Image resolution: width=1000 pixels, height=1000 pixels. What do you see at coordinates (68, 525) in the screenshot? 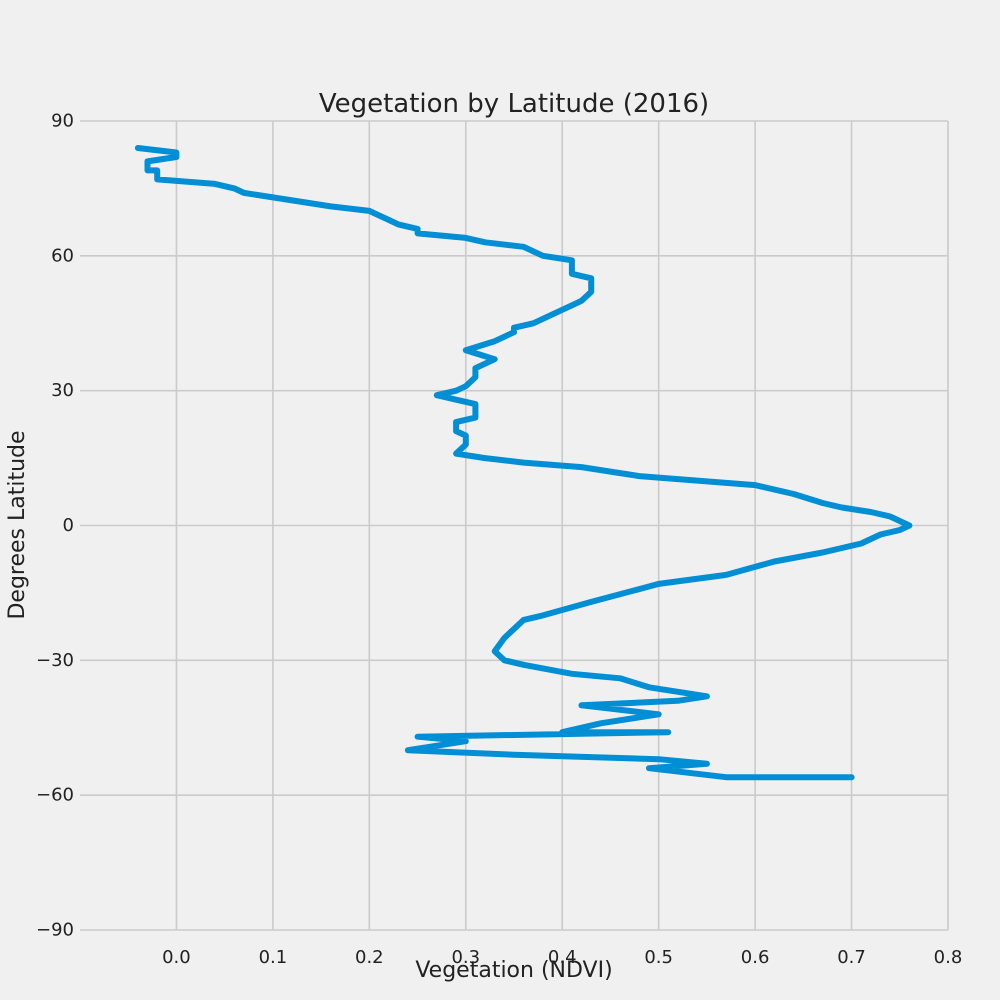
I see `y-tick-label: 0` at bounding box center [68, 525].